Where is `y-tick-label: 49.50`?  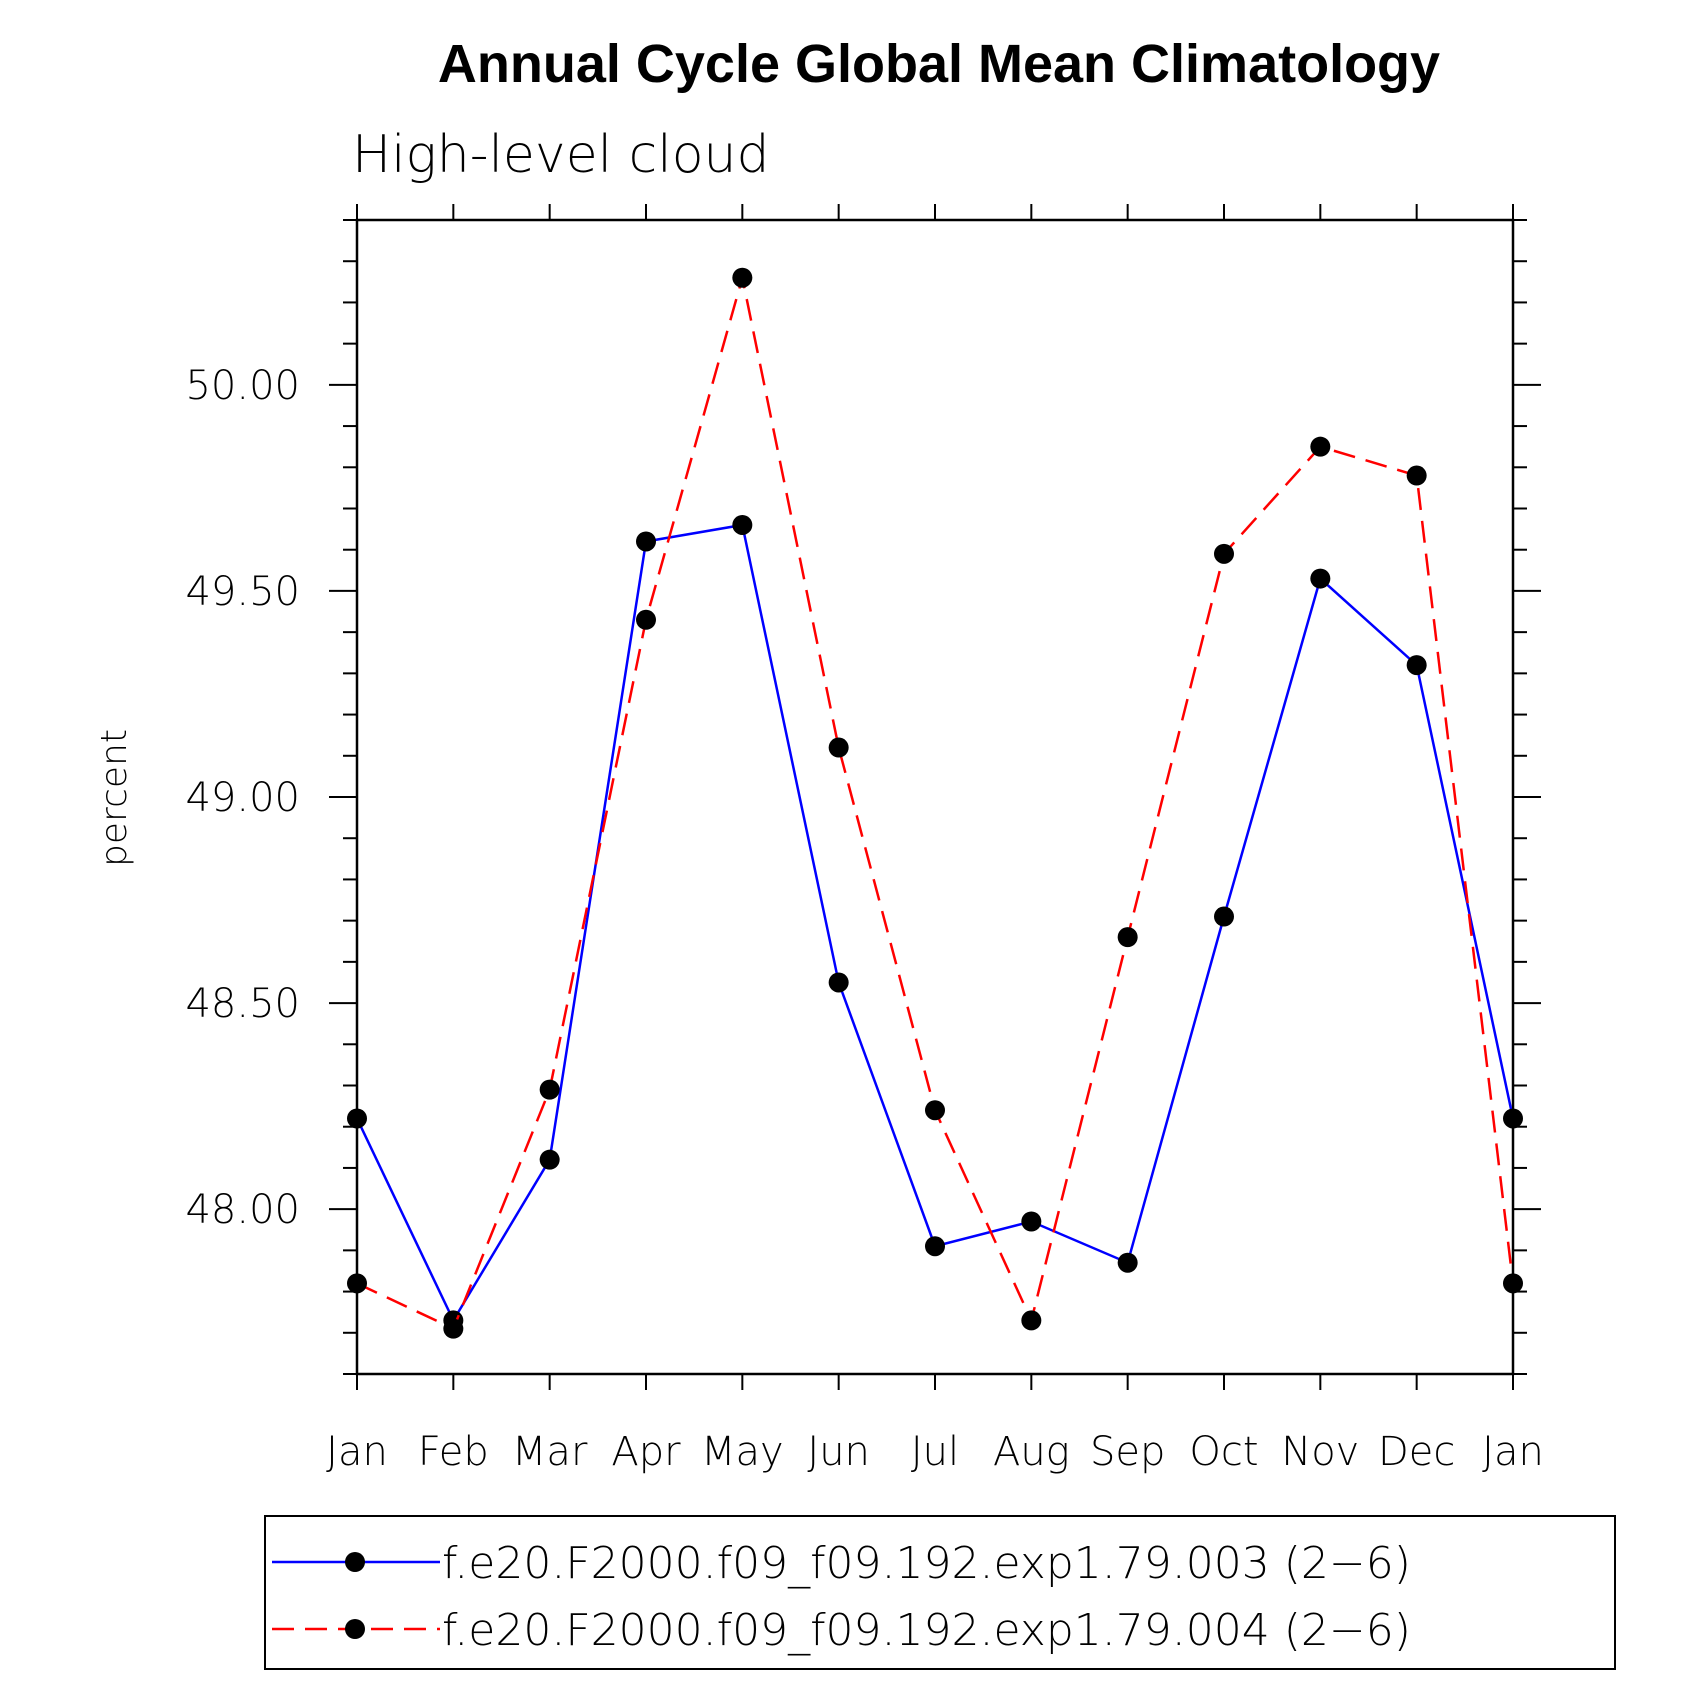
y-tick-label: 49.50 is located at coordinates (242, 592).